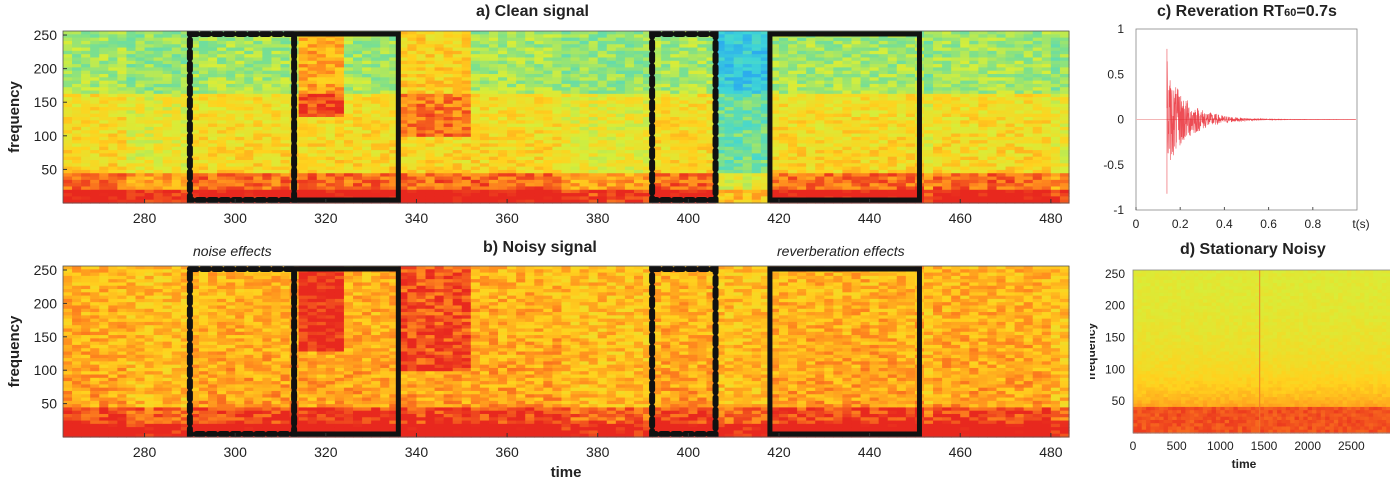  I want to click on chart-c-title-main: c) Reveration RT, so click(1221, 11).